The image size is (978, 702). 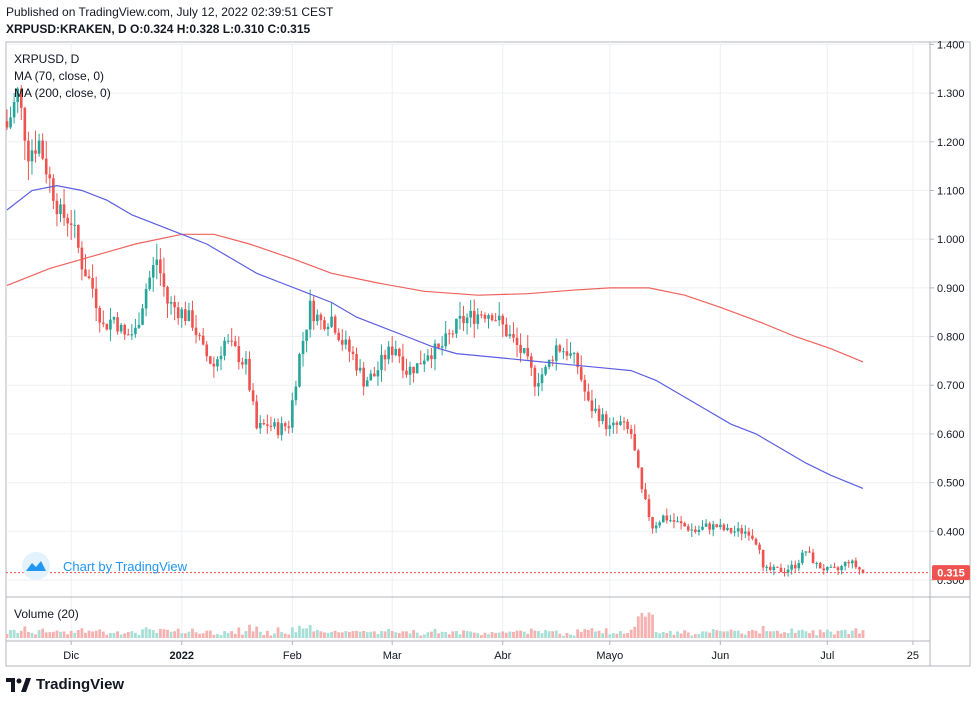 What do you see at coordinates (36, 566) in the screenshot?
I see `watermark-icon` at bounding box center [36, 566].